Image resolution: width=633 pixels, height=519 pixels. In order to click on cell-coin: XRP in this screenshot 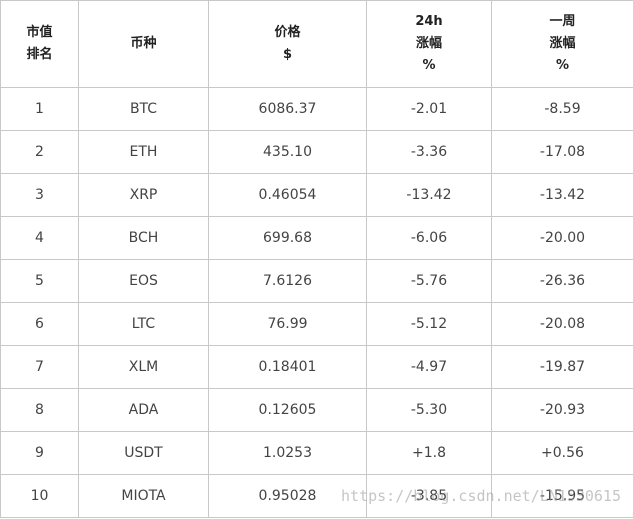, I will do `click(143, 195)`.